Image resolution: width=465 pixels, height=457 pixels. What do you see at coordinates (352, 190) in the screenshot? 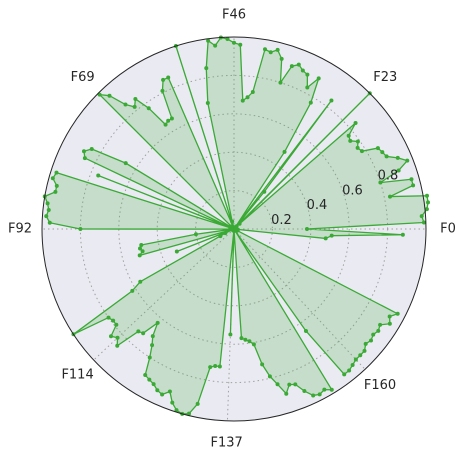
I see `r-tick-label: 0.6` at bounding box center [352, 190].